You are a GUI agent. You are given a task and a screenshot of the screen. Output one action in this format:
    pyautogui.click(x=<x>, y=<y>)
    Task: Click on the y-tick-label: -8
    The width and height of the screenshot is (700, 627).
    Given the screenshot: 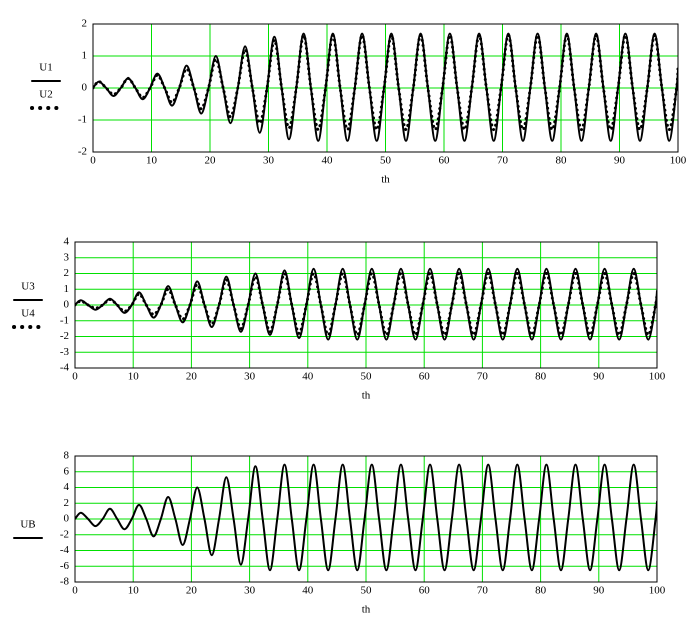 What is the action you would take?
    pyautogui.click(x=65, y=582)
    